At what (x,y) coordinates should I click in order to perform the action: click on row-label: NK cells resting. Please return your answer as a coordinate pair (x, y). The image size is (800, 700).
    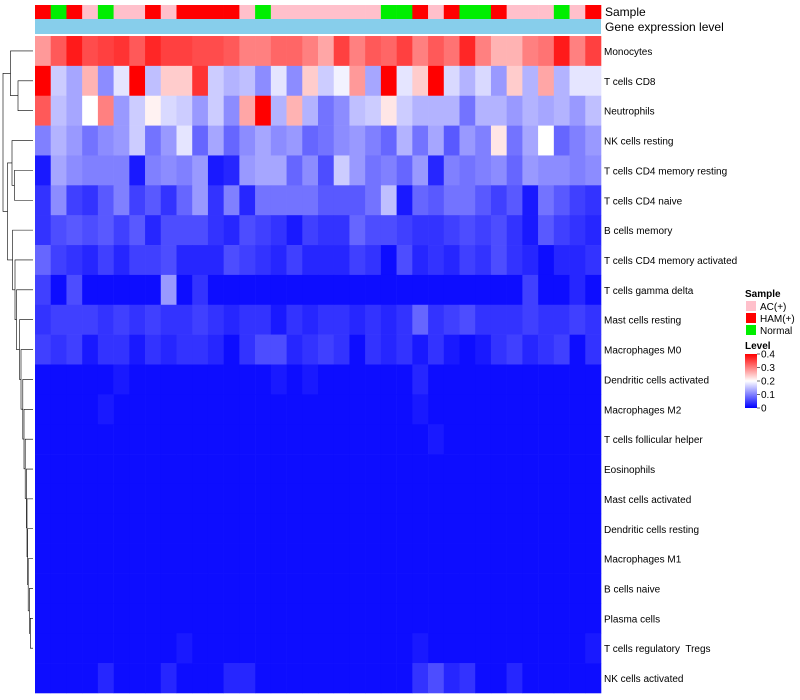
    Looking at the image, I should click on (638, 142).